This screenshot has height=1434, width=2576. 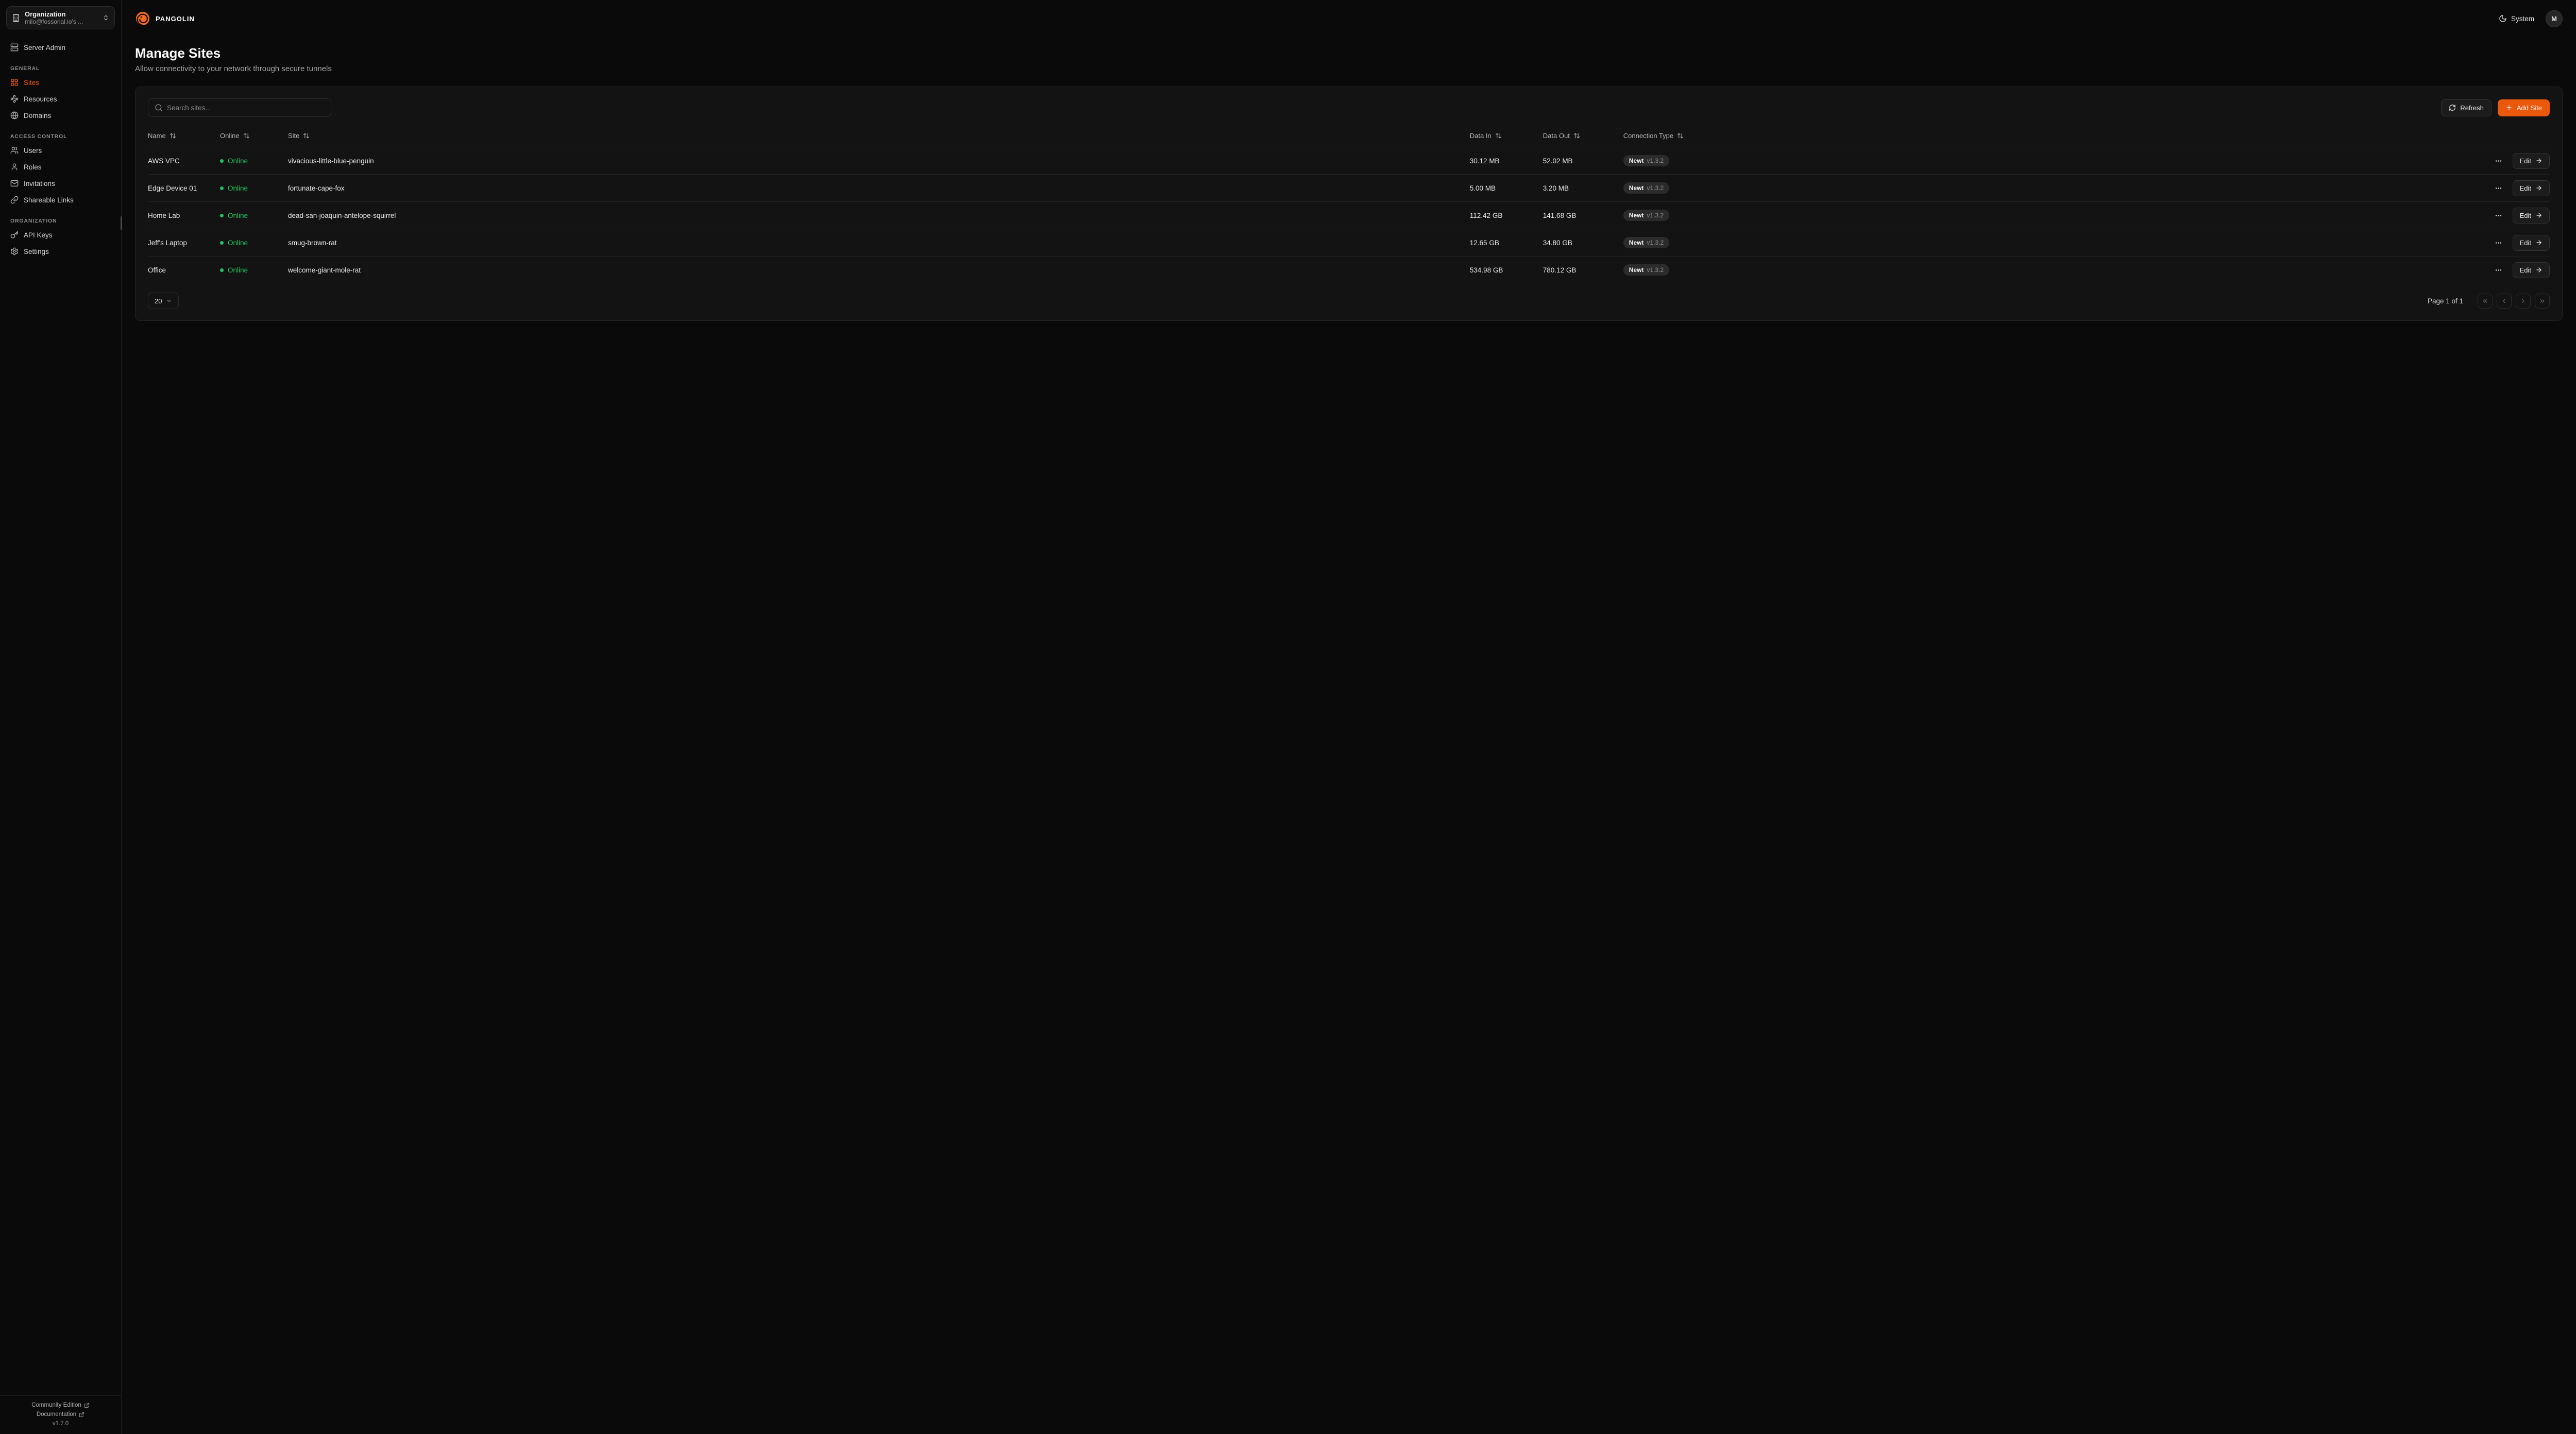 I want to click on sidebar-item-users: Users, so click(x=60, y=150).